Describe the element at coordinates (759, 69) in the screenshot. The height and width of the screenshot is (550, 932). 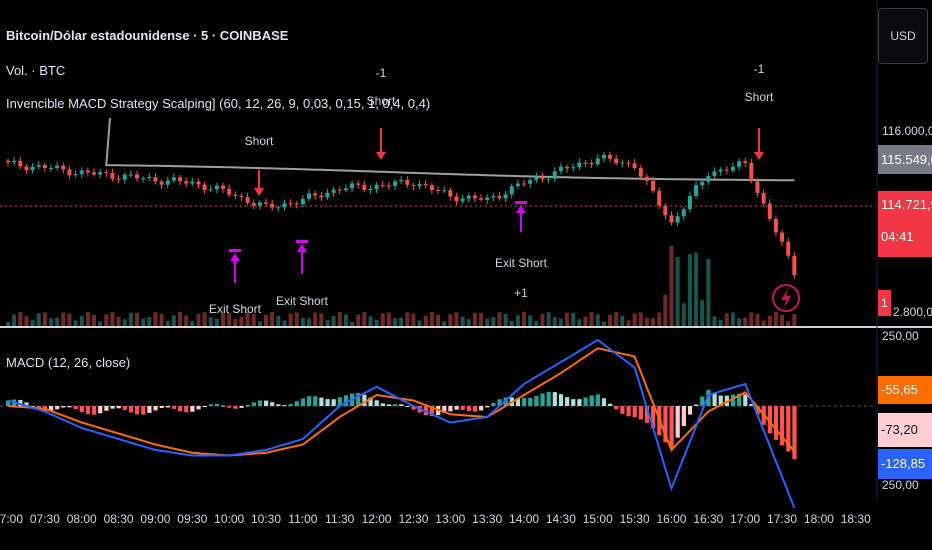
I see `short-3-qty: -1` at that location.